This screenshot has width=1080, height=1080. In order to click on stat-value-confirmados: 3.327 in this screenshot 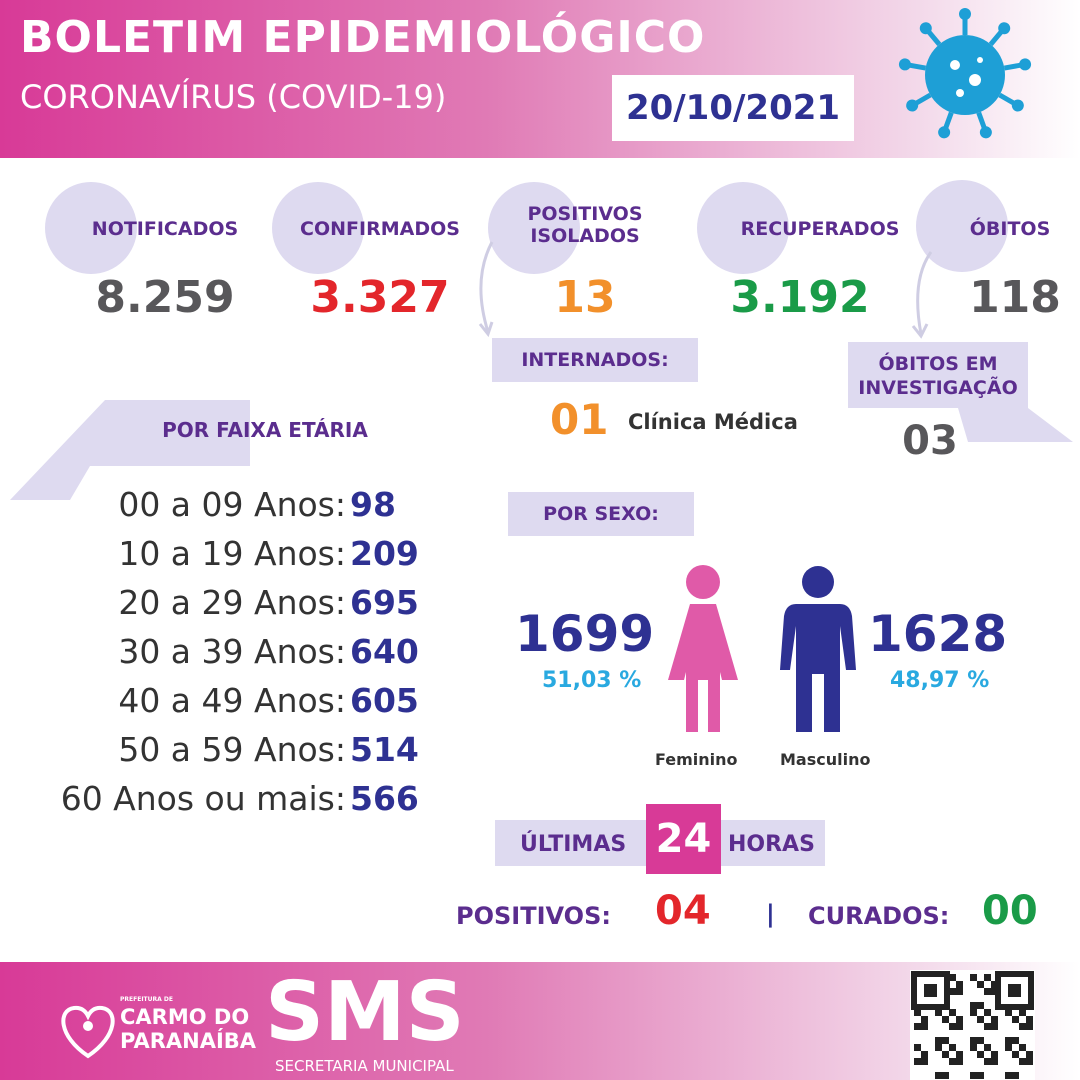, I will do `click(380, 297)`.